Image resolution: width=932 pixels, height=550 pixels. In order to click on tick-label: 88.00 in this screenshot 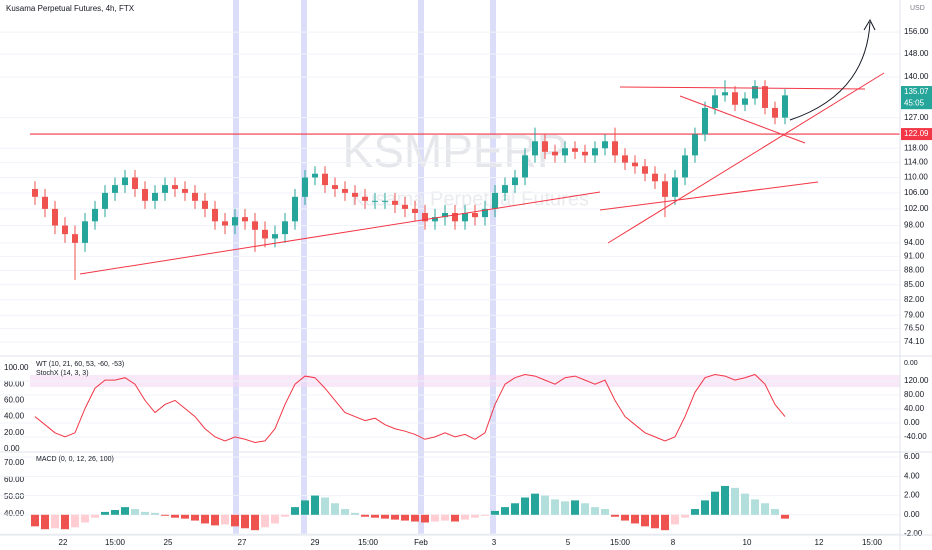, I will do `click(914, 269)`.